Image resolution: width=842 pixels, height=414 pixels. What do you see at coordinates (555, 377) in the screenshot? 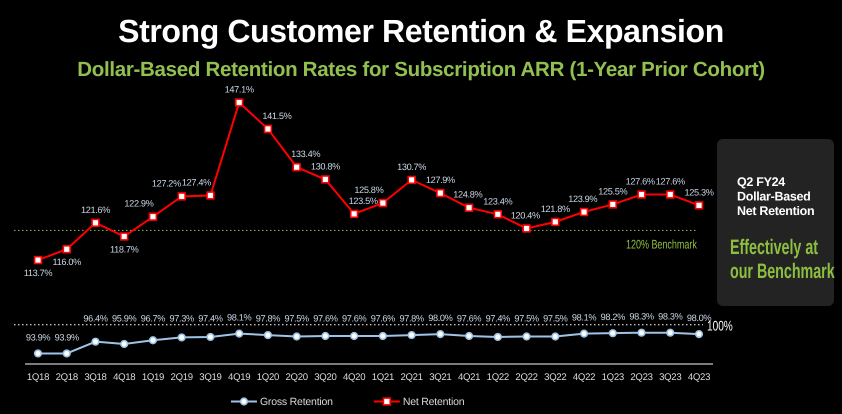
I see `x-tick-label: 3Q22` at bounding box center [555, 377].